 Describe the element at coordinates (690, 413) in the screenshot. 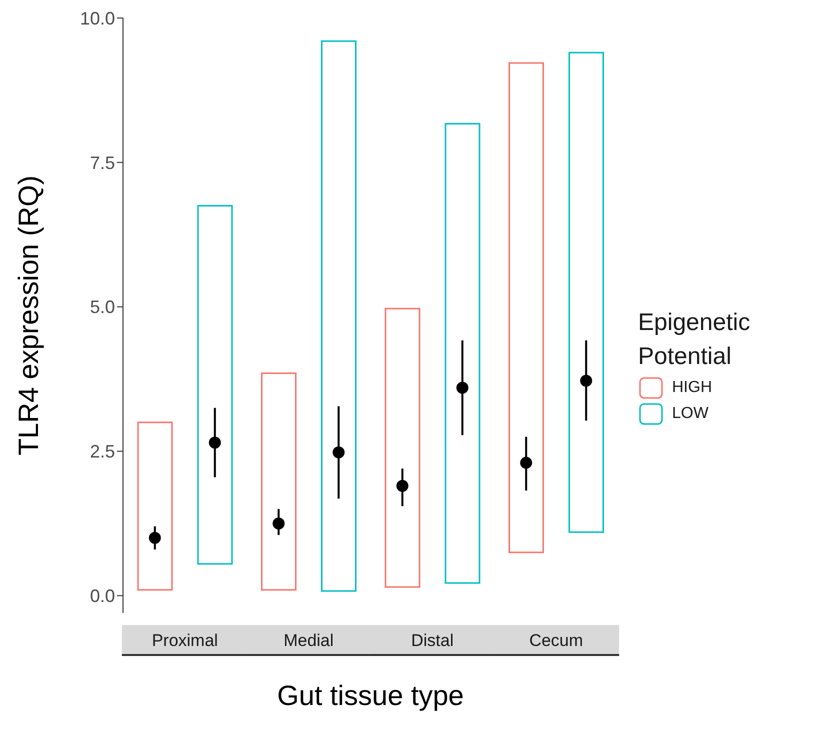

I see `legend-label: LOW` at that location.